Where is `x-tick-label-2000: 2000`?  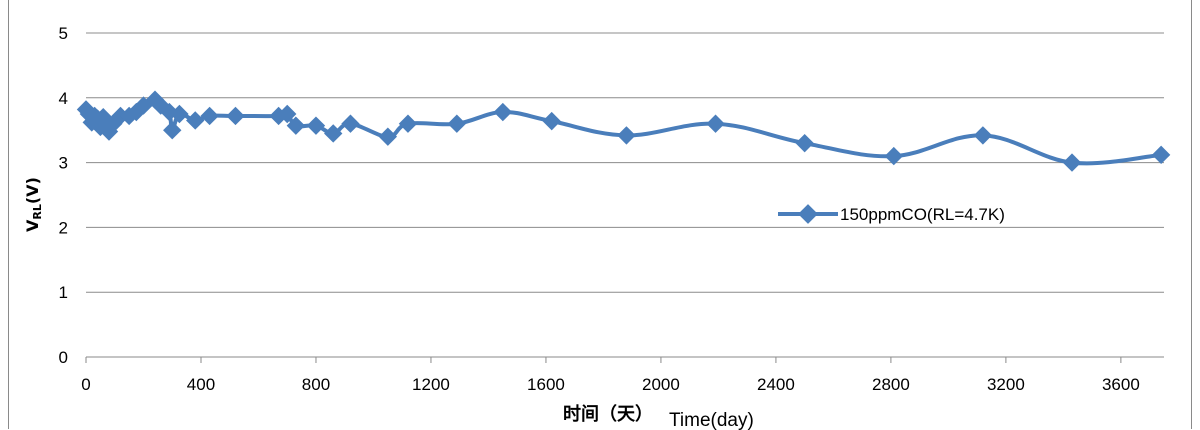
x-tick-label-2000: 2000 is located at coordinates (661, 384).